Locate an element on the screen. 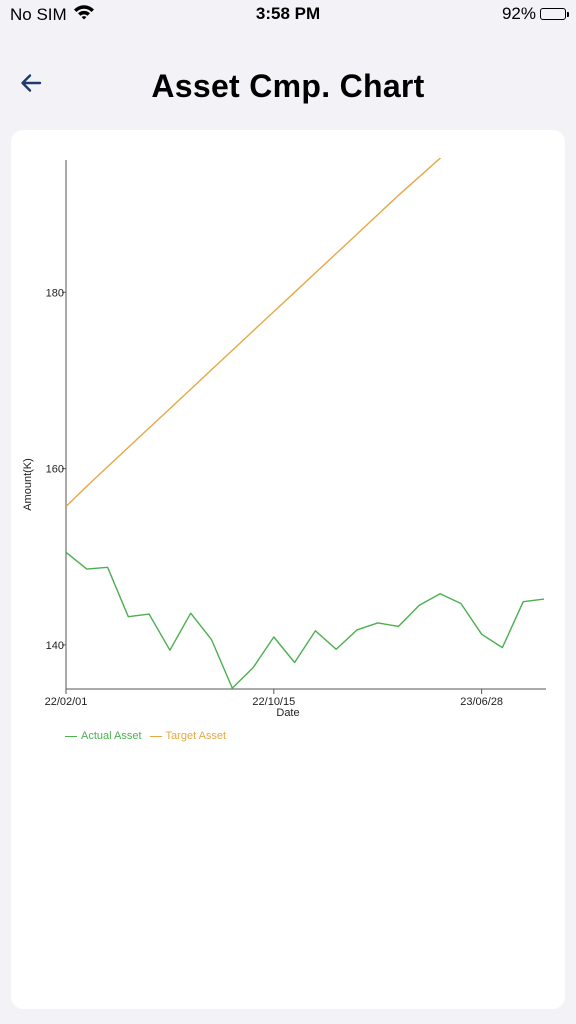  x-axis-label: Date is located at coordinates (287, 713).